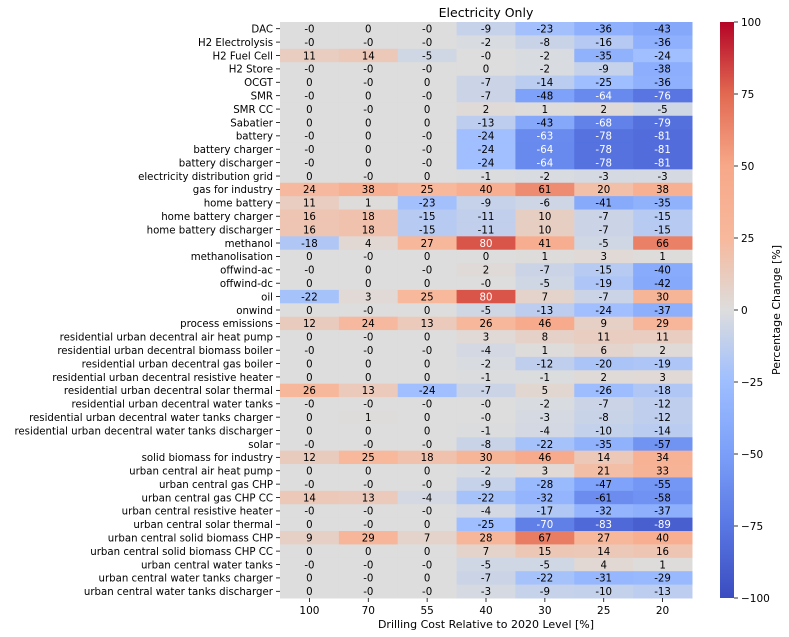  What do you see at coordinates (603, 43) in the screenshot?
I see `cell-value-label: -16` at bounding box center [603, 43].